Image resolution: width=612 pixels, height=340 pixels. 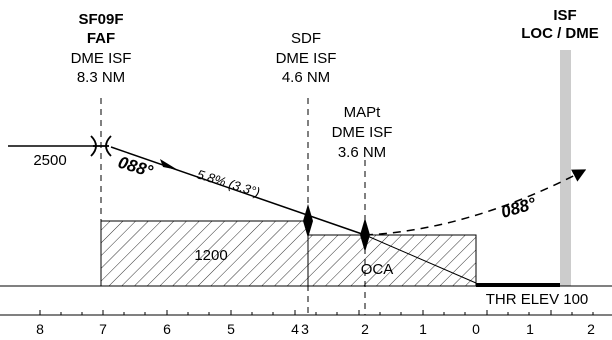 I want to click on isf-type-label: LOC / DME, so click(x=560, y=33).